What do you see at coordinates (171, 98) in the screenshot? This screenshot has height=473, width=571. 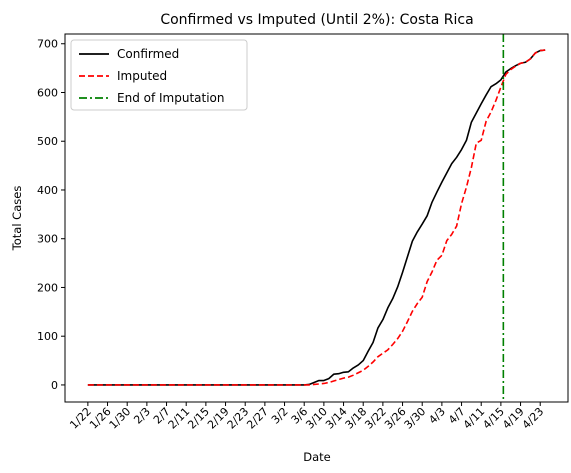 I see `legend-entry-end-of-imputation: End of Imputation` at bounding box center [171, 98].